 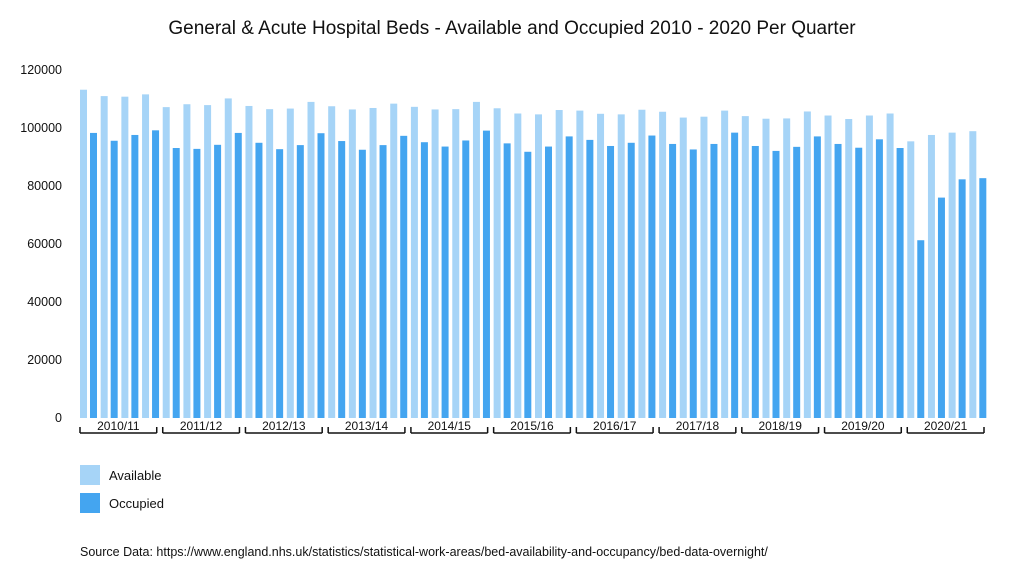 I want to click on x-tick-label: 2020/21, so click(x=946, y=426).